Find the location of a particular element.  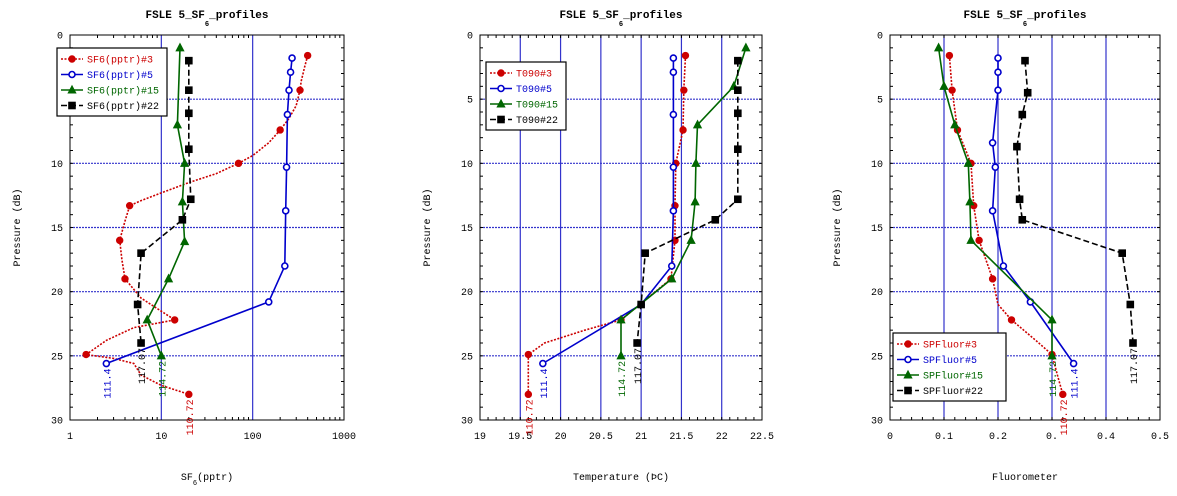

legend-item-label: T090#15 is located at coordinates (537, 106).